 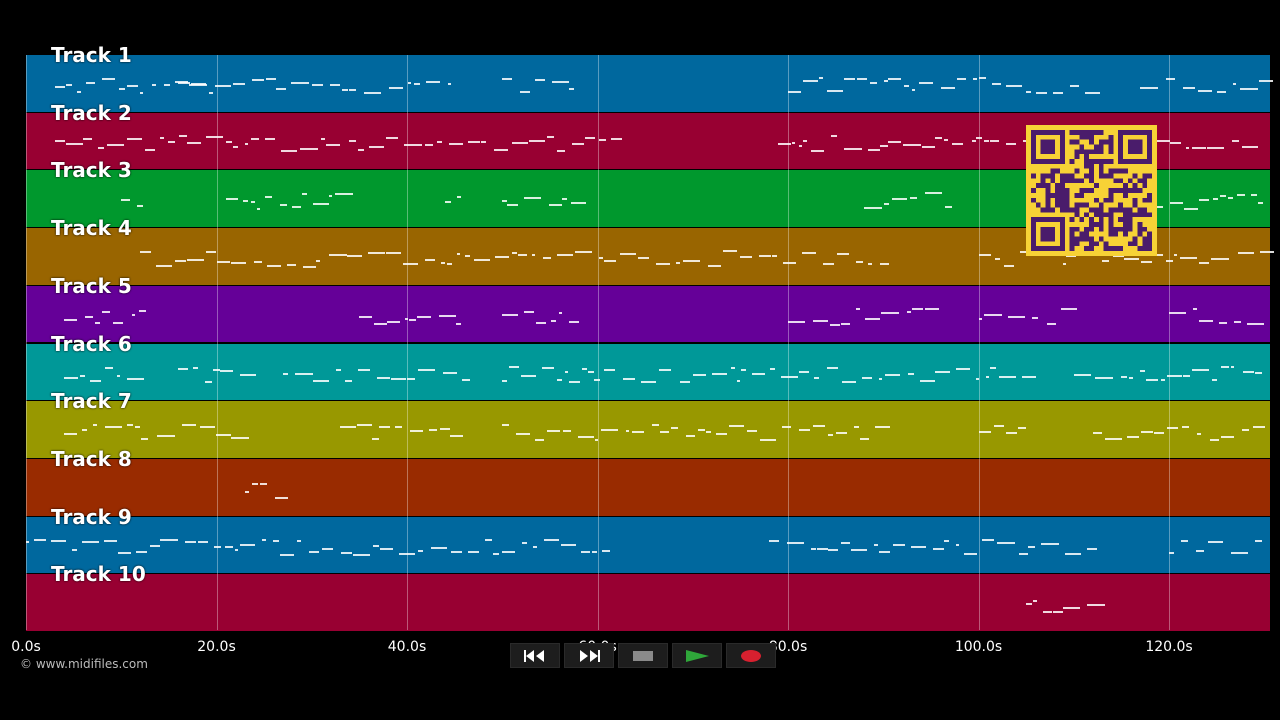 What do you see at coordinates (751, 655) in the screenshot?
I see `record-button` at bounding box center [751, 655].